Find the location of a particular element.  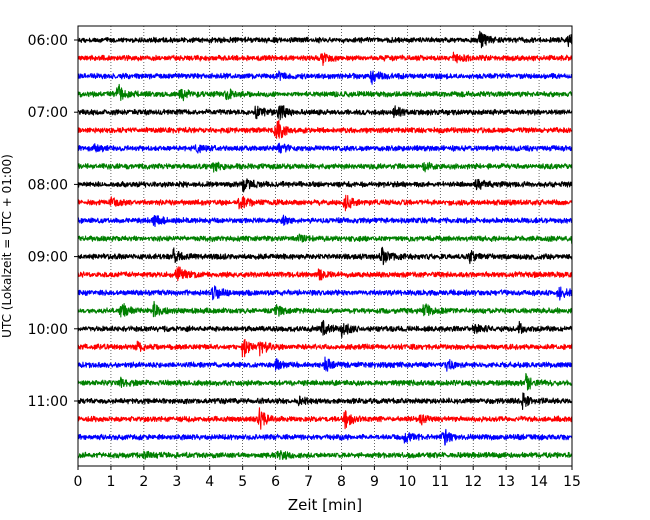

x-tick-label: 15 is located at coordinates (572, 482).